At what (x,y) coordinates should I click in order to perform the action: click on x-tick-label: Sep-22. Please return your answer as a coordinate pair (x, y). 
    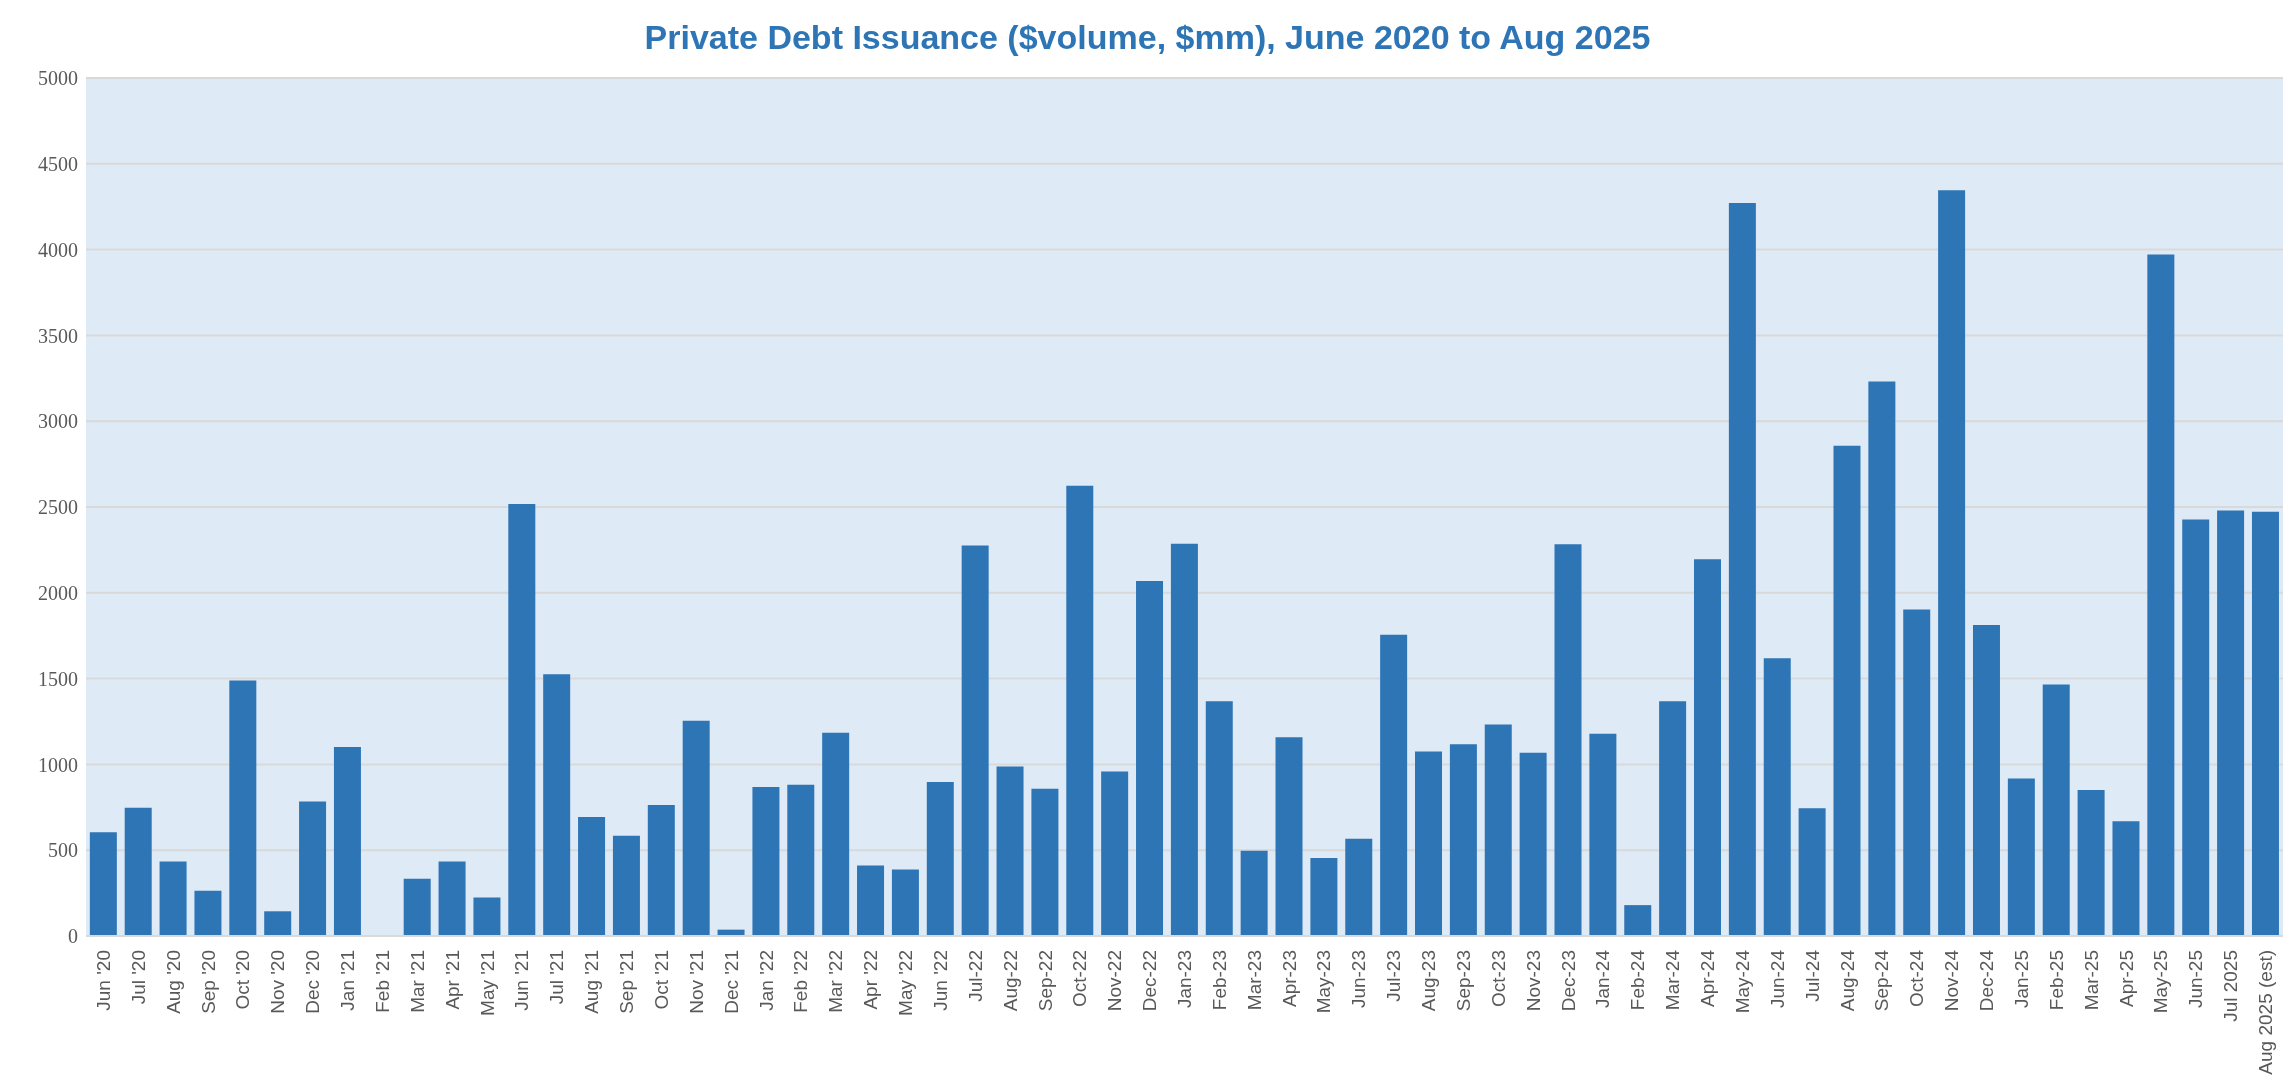
    Looking at the image, I should click on (1045, 981).